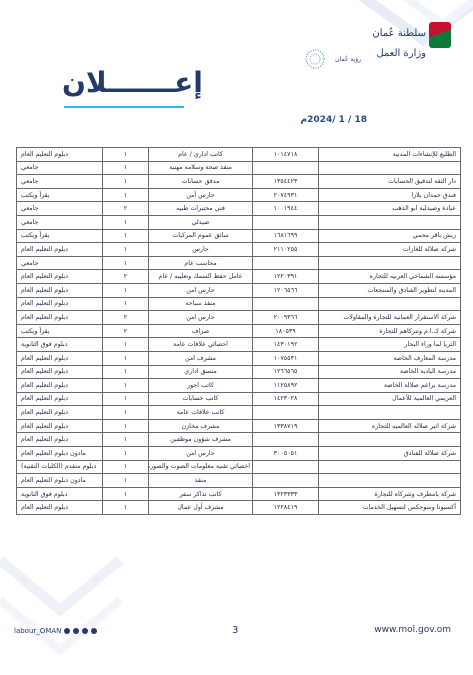 This screenshot has width=473, height=675. I want to click on company-cell: عيادة وصيدلية ابو الذهب, so click(389, 208).